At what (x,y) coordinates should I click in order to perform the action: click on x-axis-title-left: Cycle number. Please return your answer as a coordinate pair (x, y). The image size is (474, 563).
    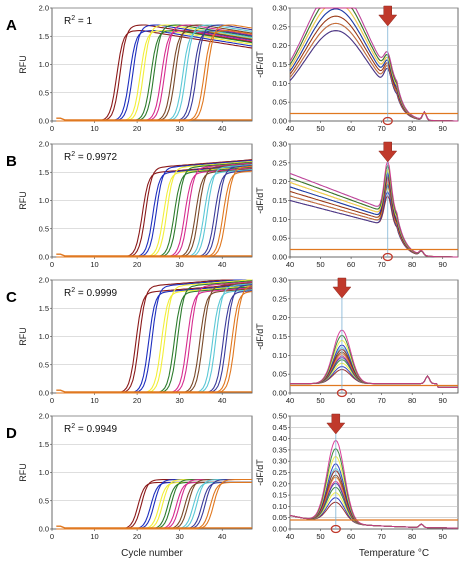
    Looking at the image, I should click on (152, 553).